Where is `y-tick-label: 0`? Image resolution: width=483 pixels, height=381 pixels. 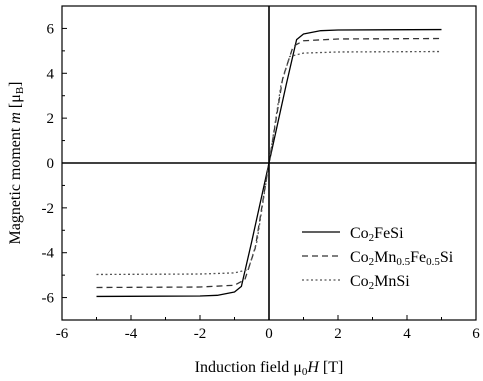
y-tick-label: 0 is located at coordinates (51, 164).